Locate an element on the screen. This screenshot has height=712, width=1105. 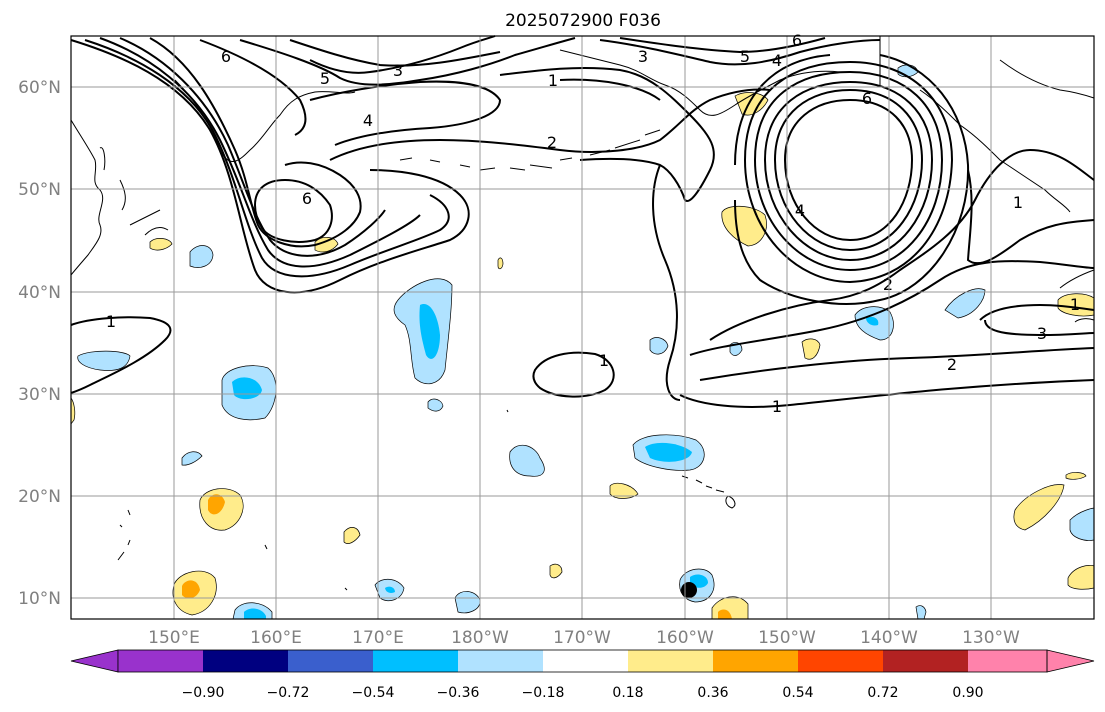
lat-labels: 60°N 50°N 40°N 30°N 20°N 10°N is located at coordinates (39, 343).